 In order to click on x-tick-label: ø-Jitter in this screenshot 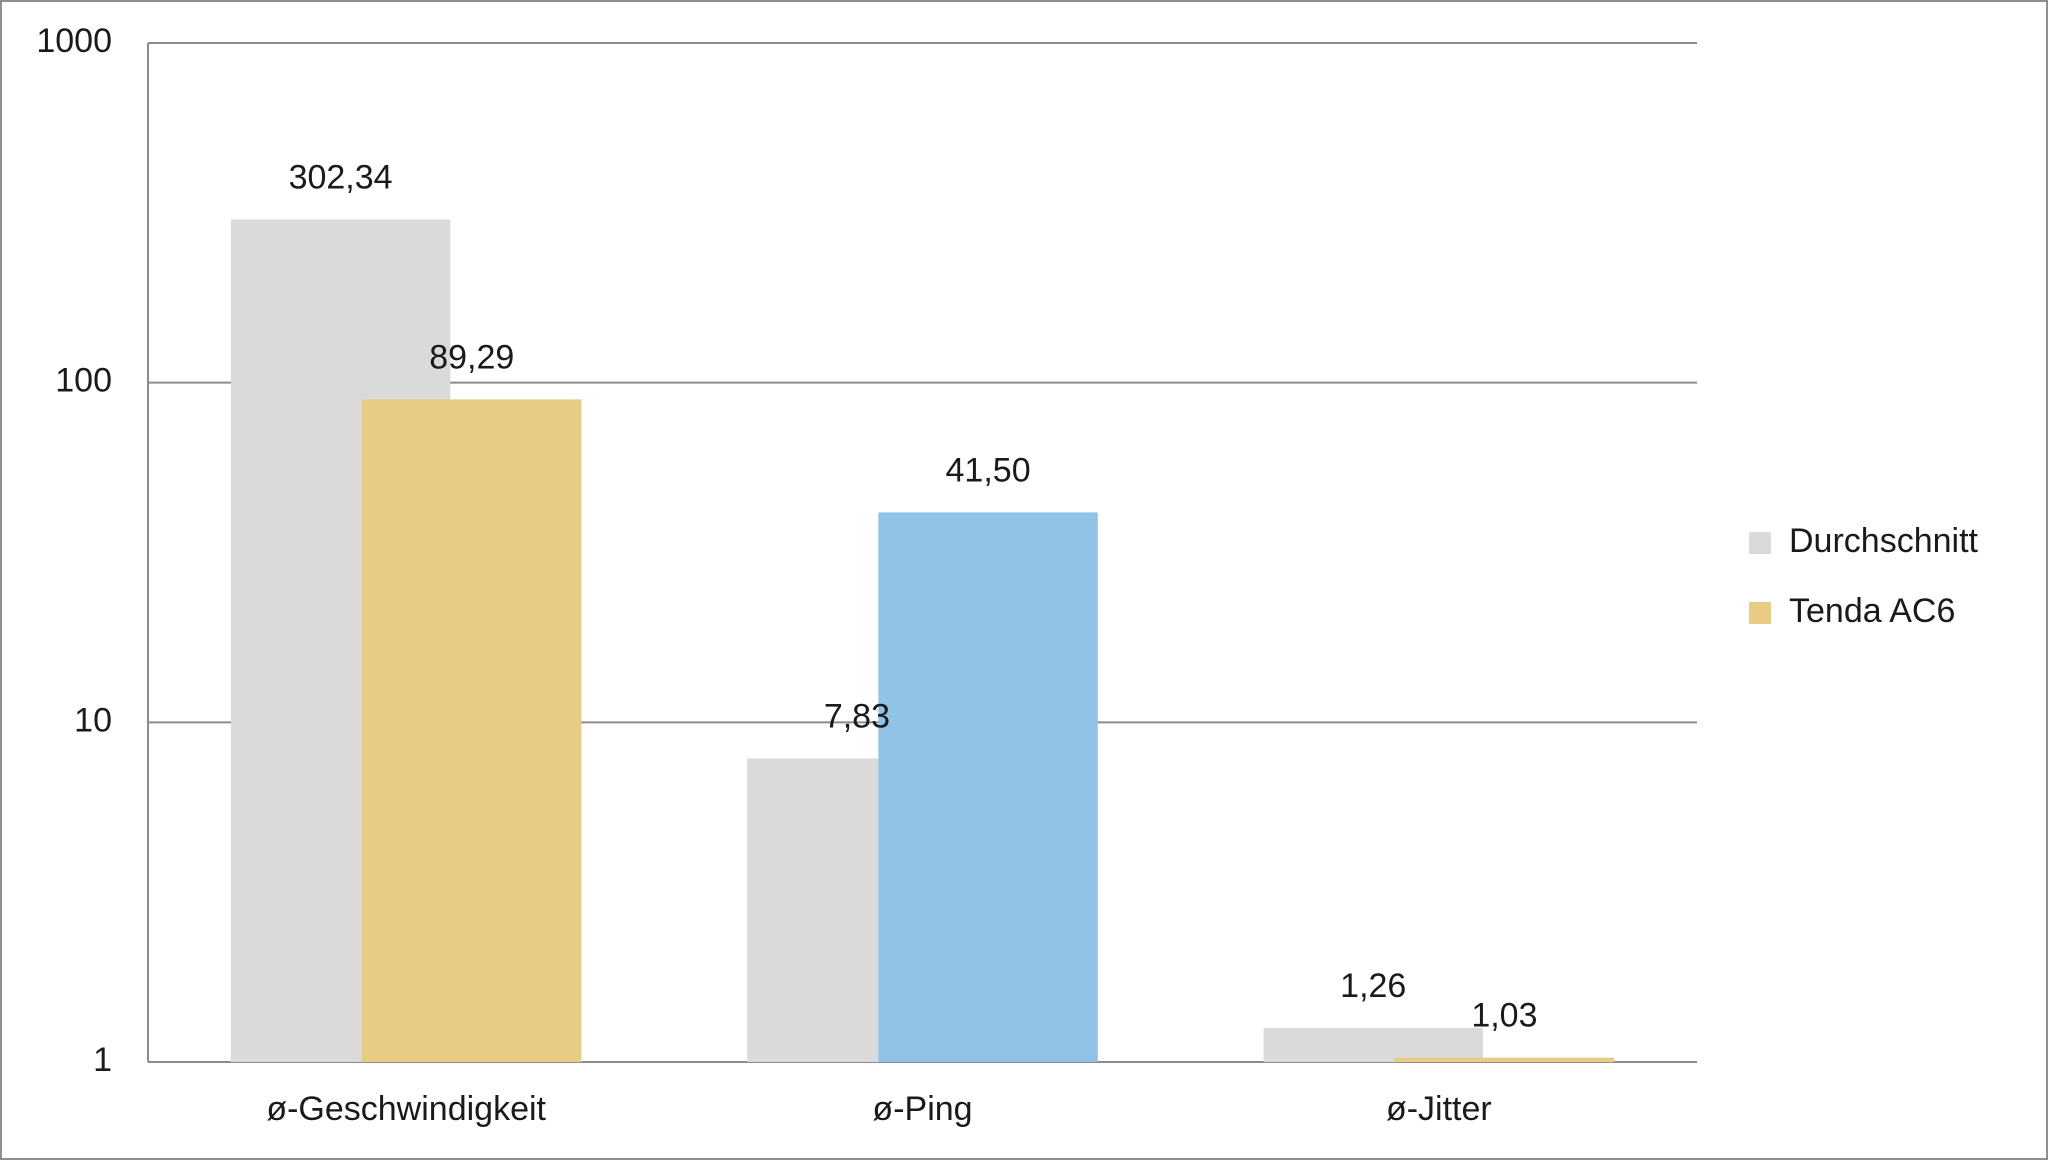, I will do `click(1439, 1109)`.